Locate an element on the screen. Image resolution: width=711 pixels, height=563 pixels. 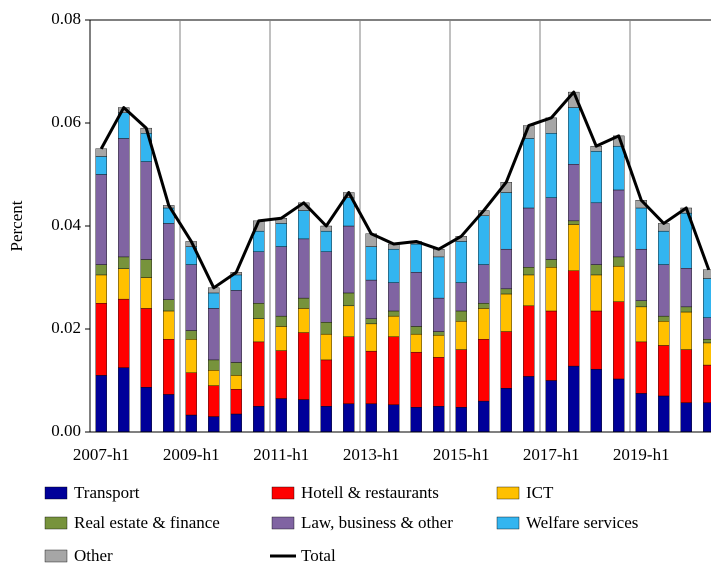
y-tick-label: 0.04 is located at coordinates (66, 224).